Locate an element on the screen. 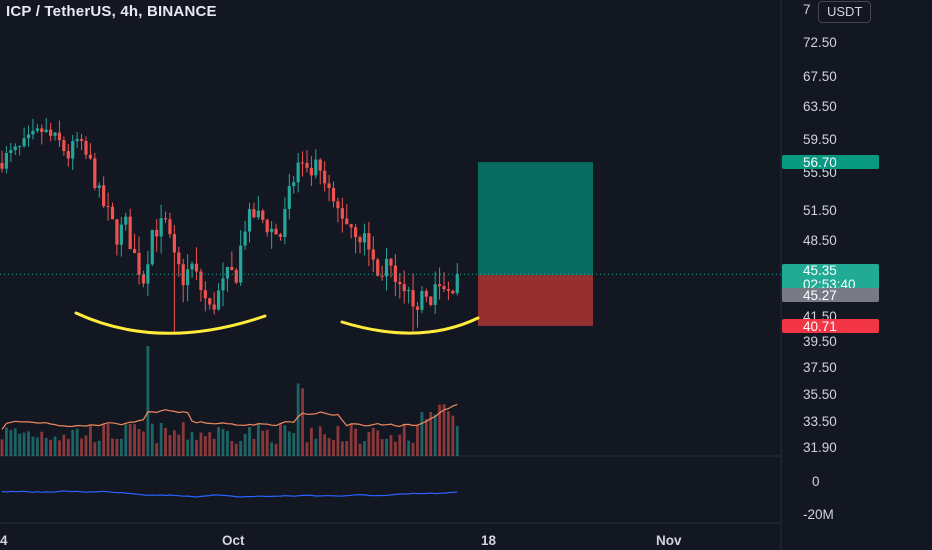  price-axis-label: 48.50 is located at coordinates (820, 240).